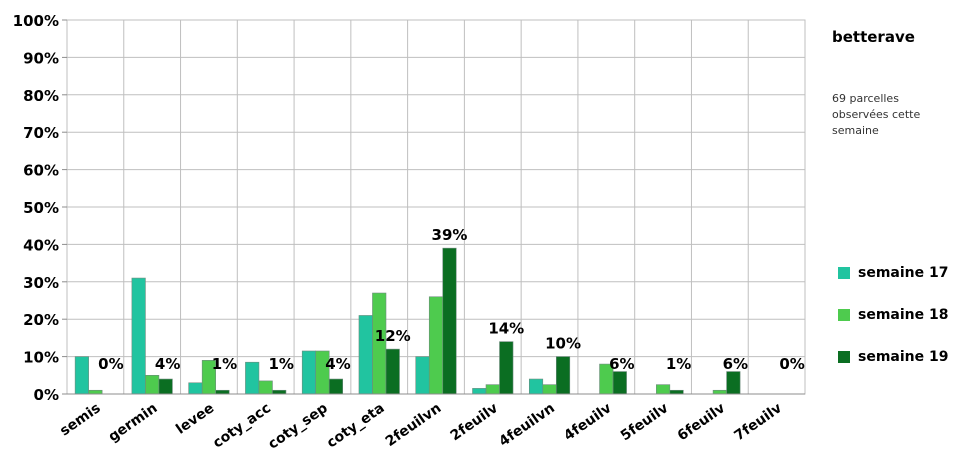 The image size is (955, 472). I want to click on y-tick-label: 30%, so click(41, 283).